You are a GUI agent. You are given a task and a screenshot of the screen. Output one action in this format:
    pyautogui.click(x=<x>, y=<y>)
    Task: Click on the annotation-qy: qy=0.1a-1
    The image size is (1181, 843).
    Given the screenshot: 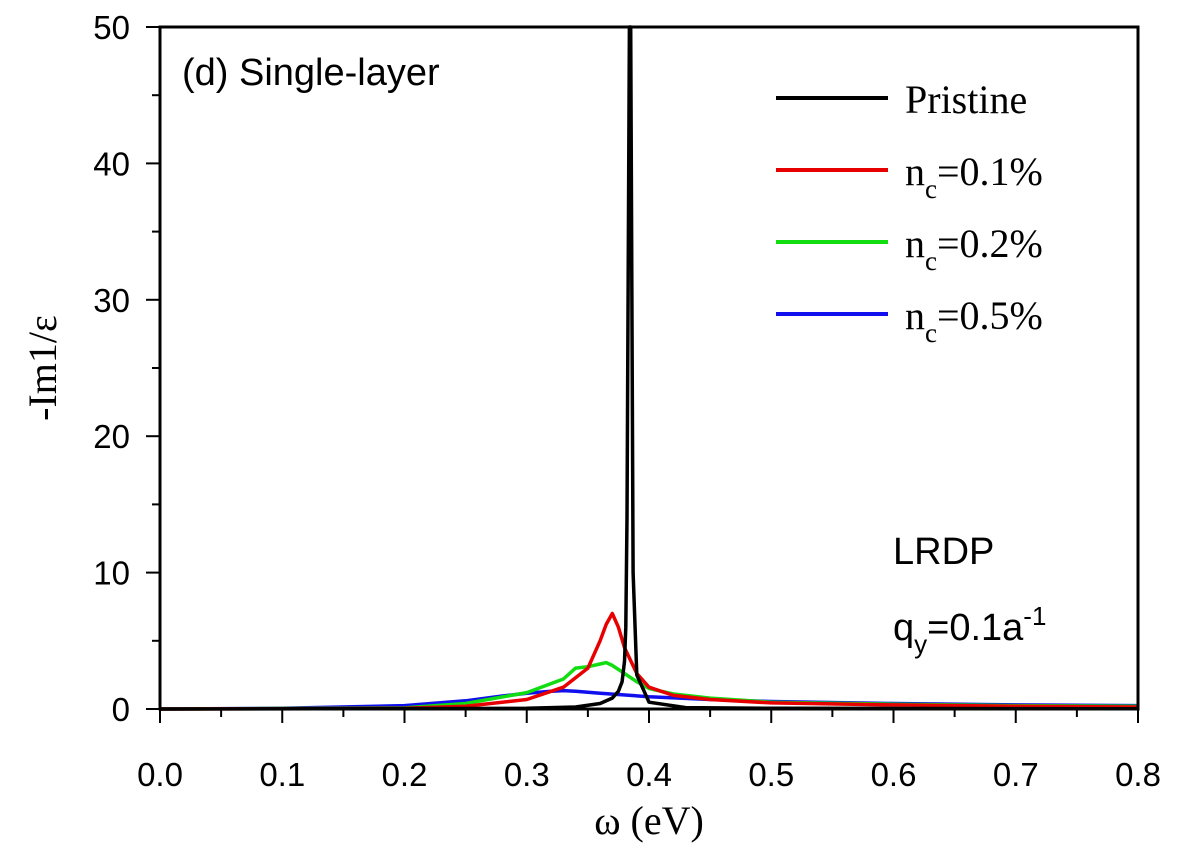 What is the action you would take?
    pyautogui.click(x=969, y=630)
    